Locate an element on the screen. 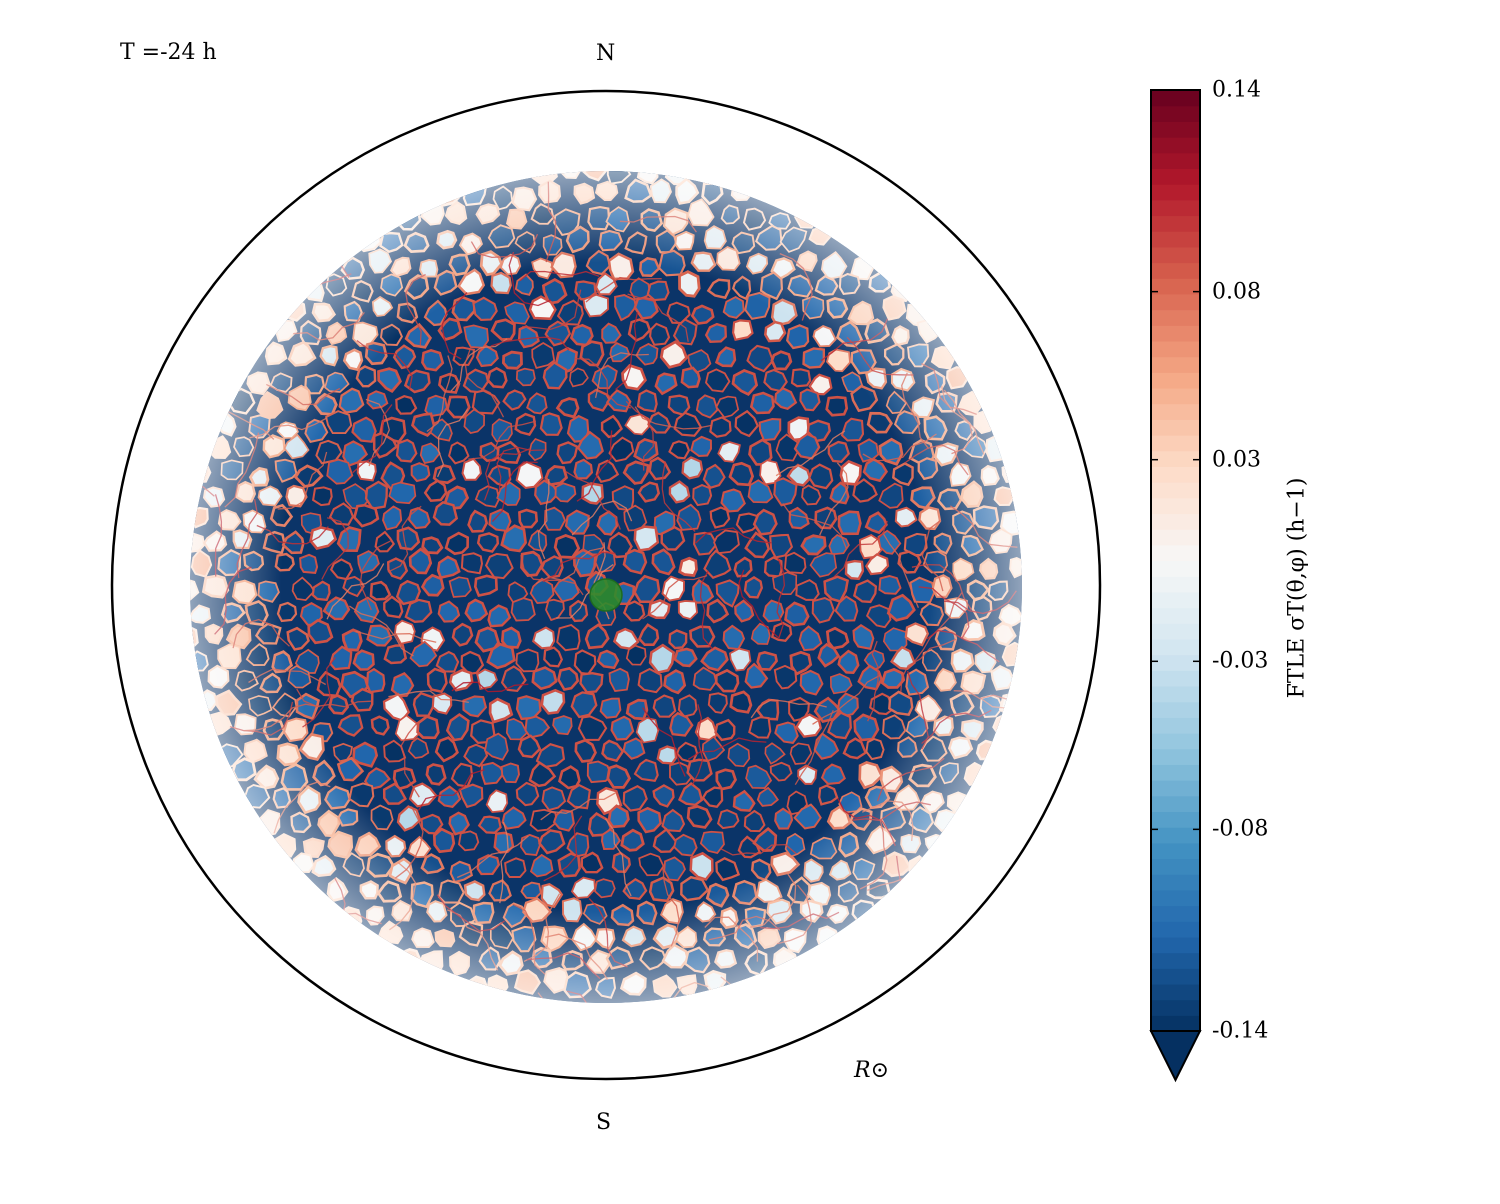 Image resolution: width=1500 pixels, height=1204 pixels. radius-label: R⊙ is located at coordinates (871, 1070).